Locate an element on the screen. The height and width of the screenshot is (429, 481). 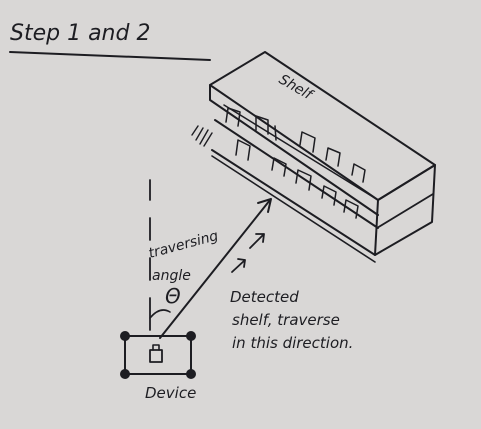
shelf-middle-edge is located at coordinates (296, 174).